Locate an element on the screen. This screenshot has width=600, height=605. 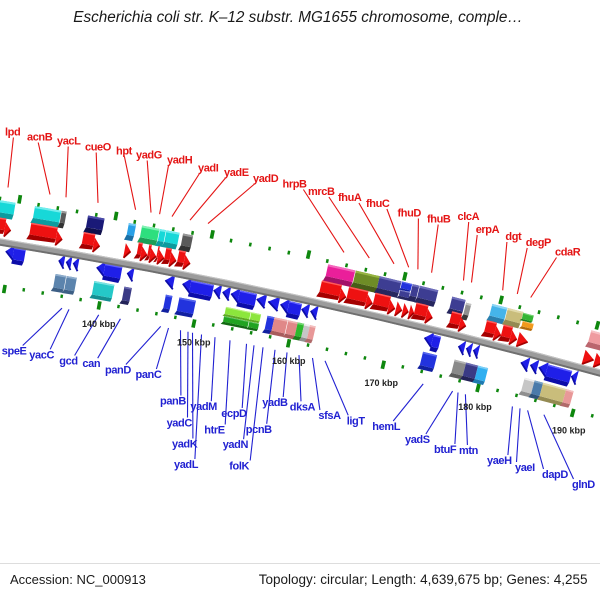
svg-text: yadE is located at coordinates (236, 173).